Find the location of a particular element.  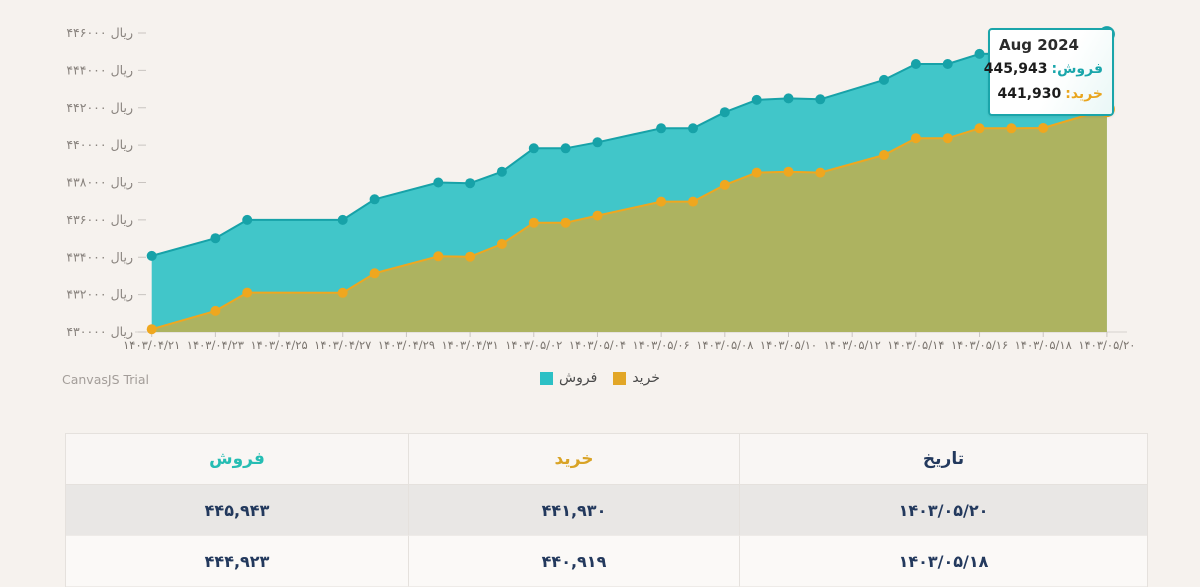

x-axis-label: ۱۴۰۳/۰۵/۰۴ is located at coordinates (597, 345).